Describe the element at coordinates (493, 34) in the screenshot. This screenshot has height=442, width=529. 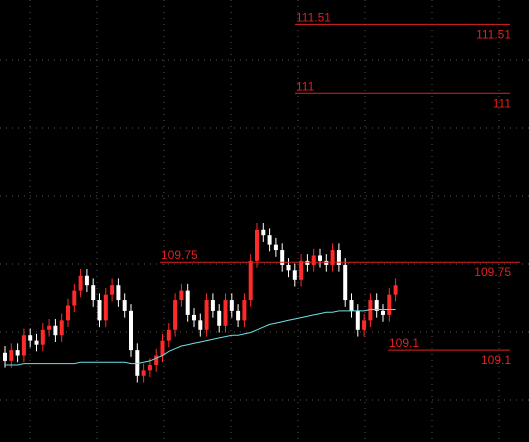
I see `level-label-right: 111.51` at that location.